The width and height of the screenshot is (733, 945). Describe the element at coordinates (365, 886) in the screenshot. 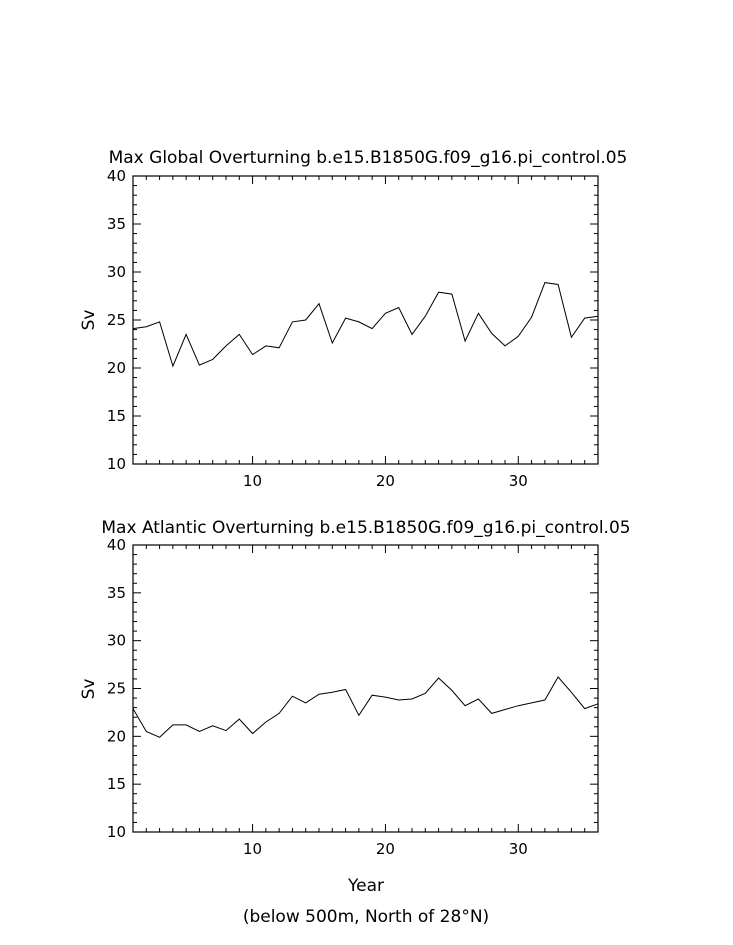

I see `x-axis-label: Year` at that location.